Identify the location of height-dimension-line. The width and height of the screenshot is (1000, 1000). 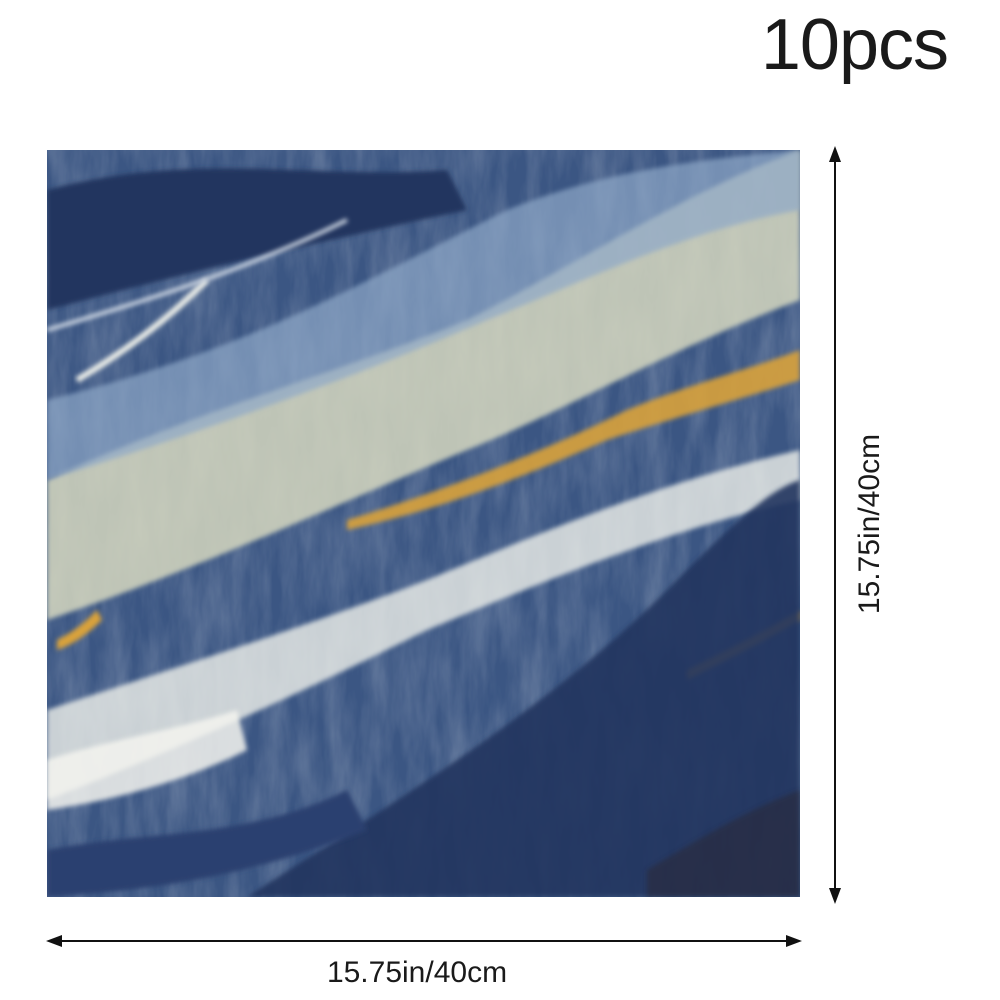
(835, 524).